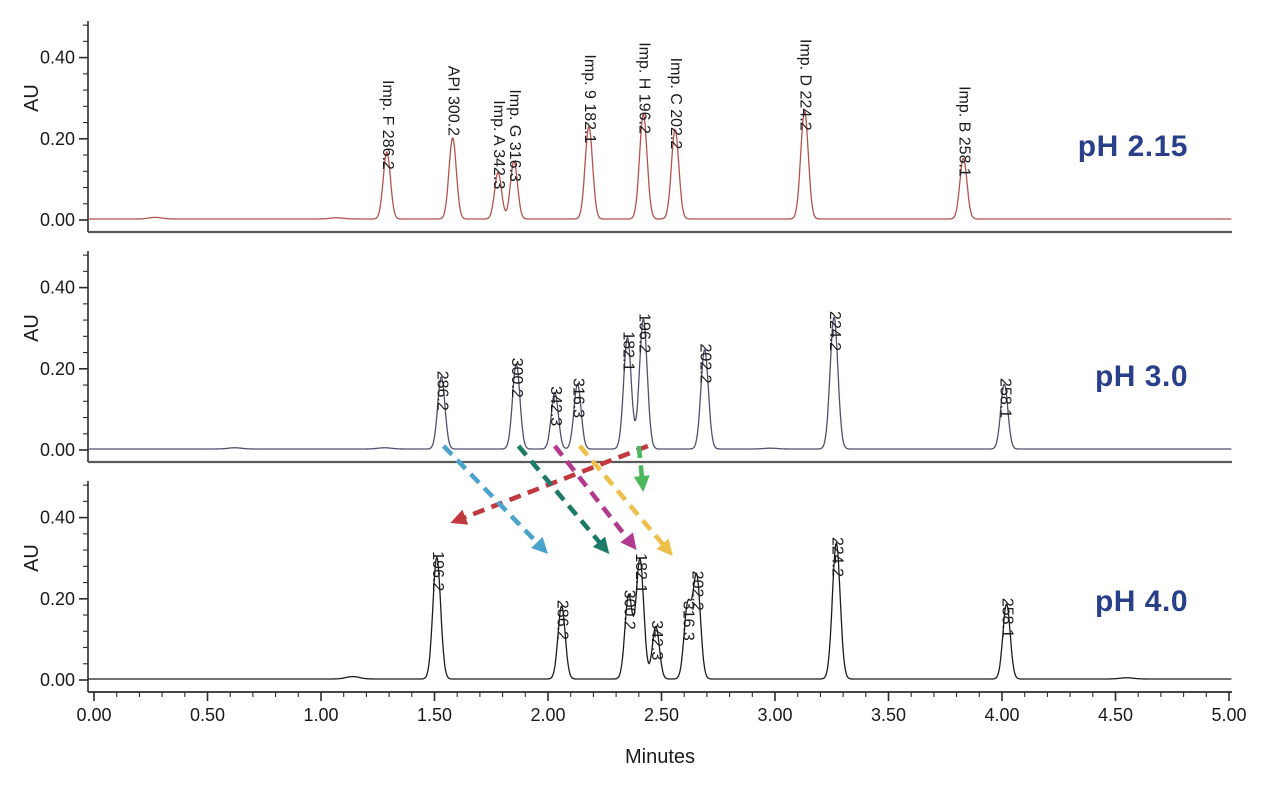  I want to click on panel-label-ph-215: pH 2.15, so click(1132, 146).